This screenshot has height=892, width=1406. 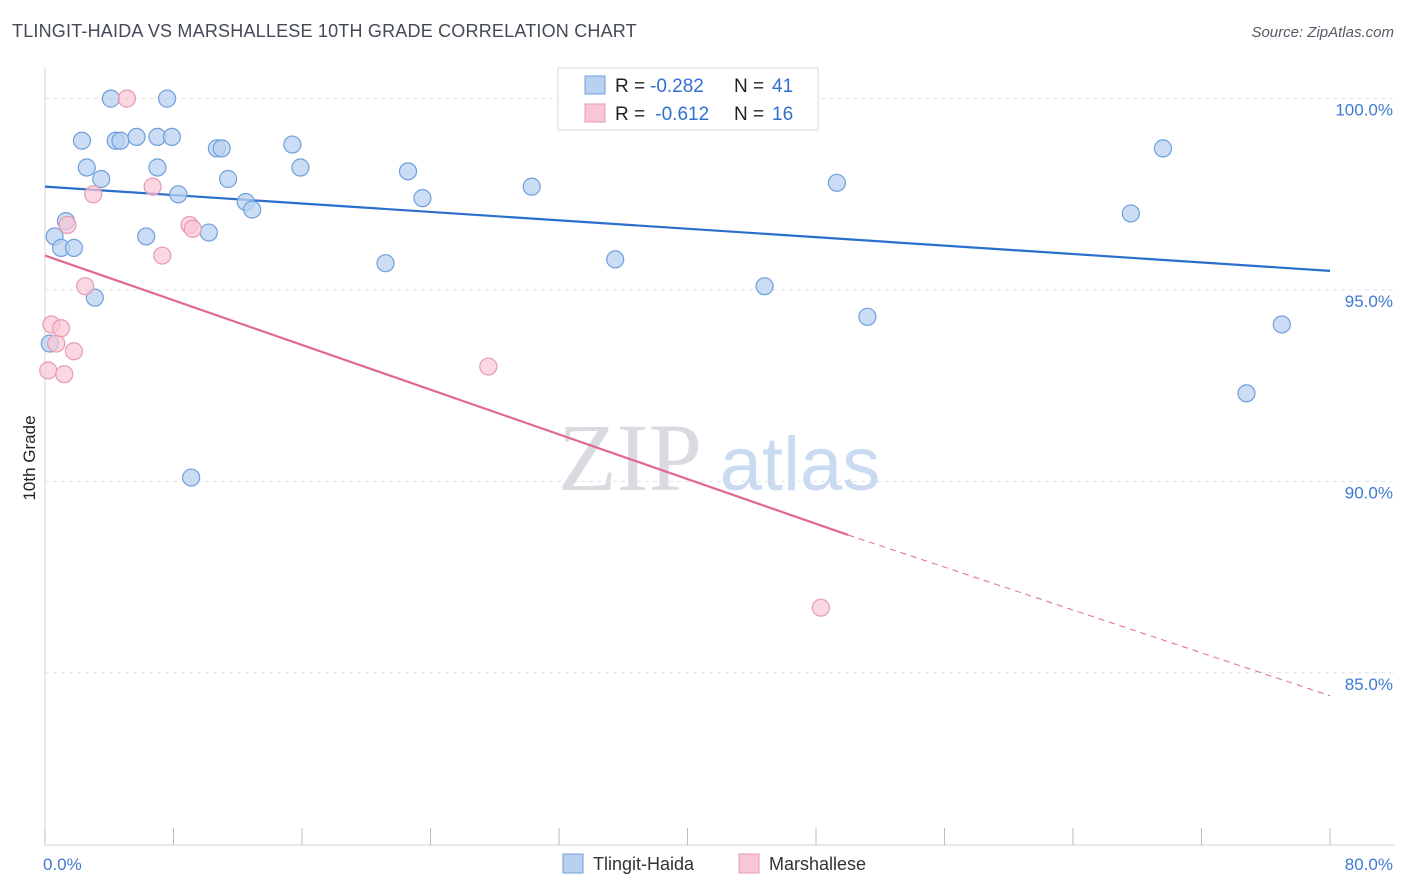 I want to click on y-tick-label-1: 95.0%, so click(x=1369, y=301).